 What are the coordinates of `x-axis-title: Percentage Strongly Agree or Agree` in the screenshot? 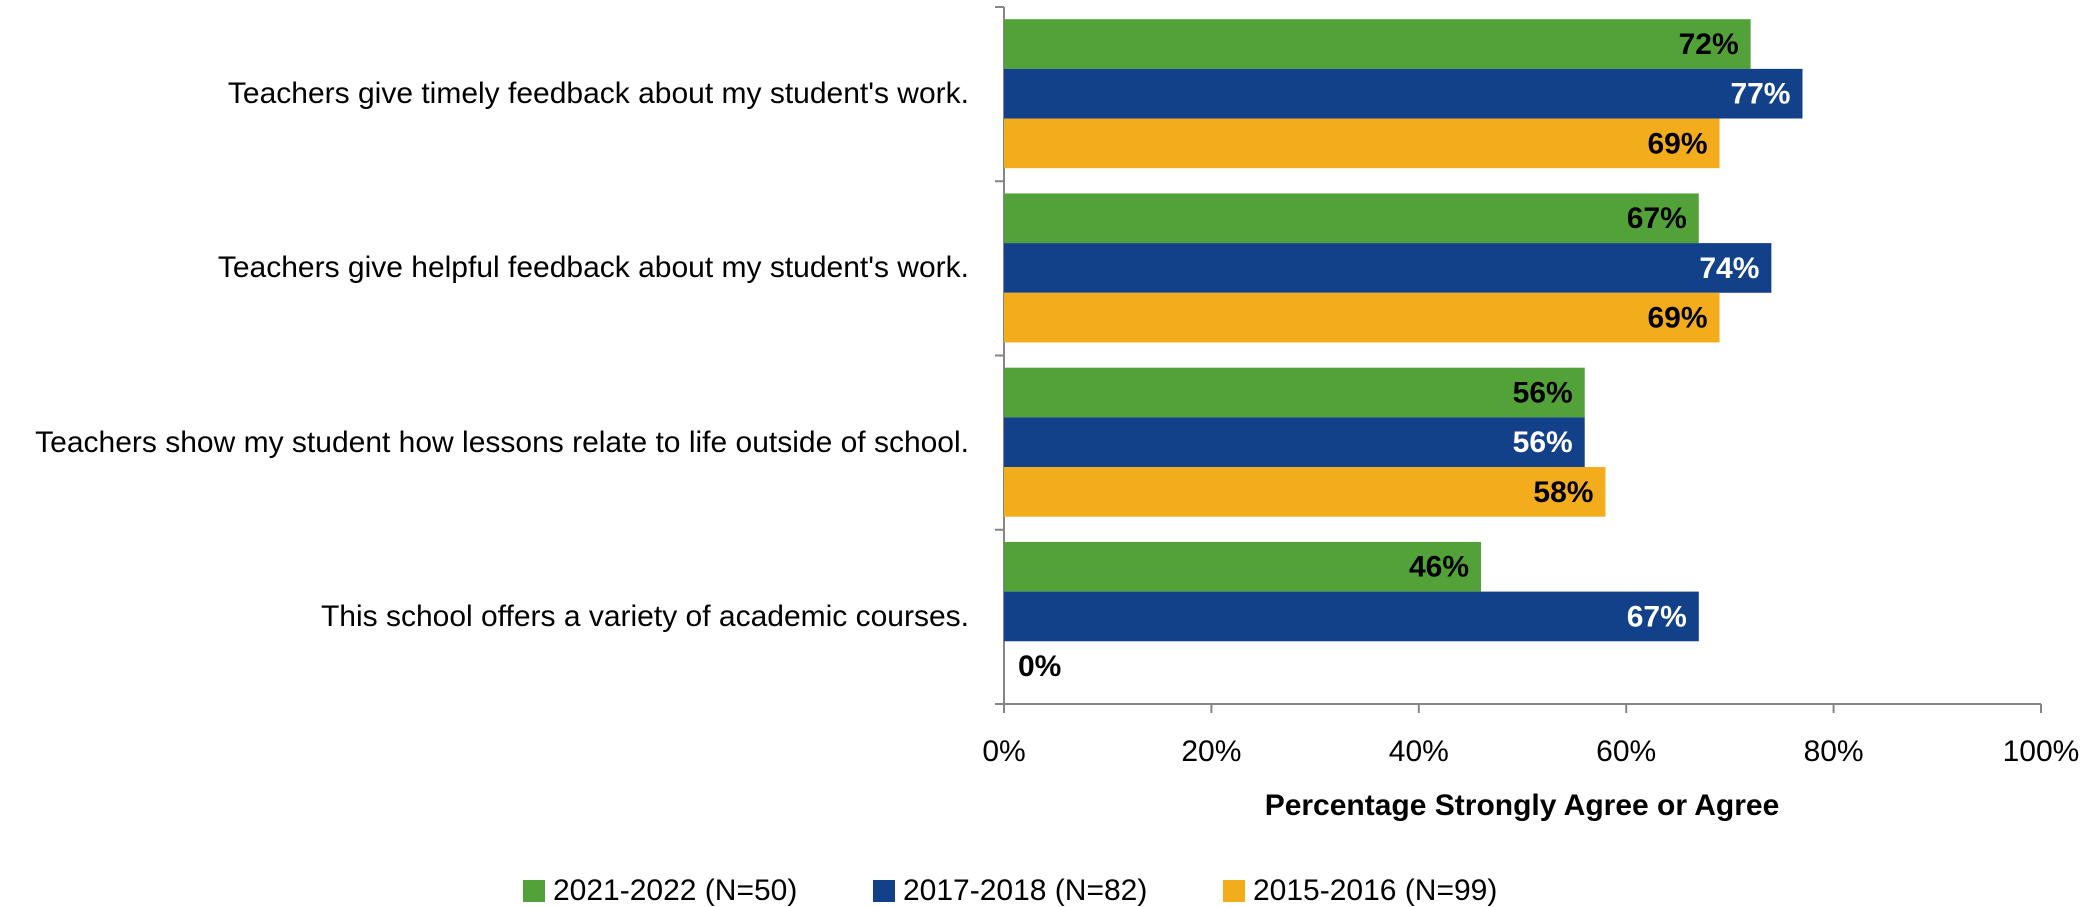 It's located at (1522, 805).